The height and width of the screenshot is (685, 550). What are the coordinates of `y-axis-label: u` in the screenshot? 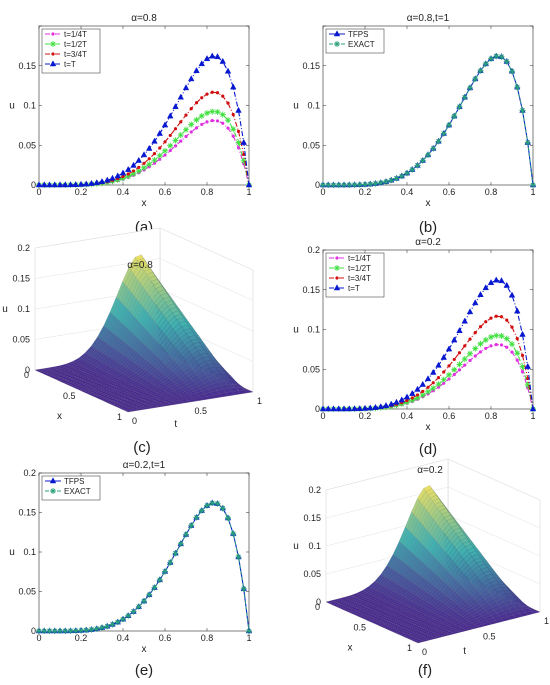 It's located at (12, 552).